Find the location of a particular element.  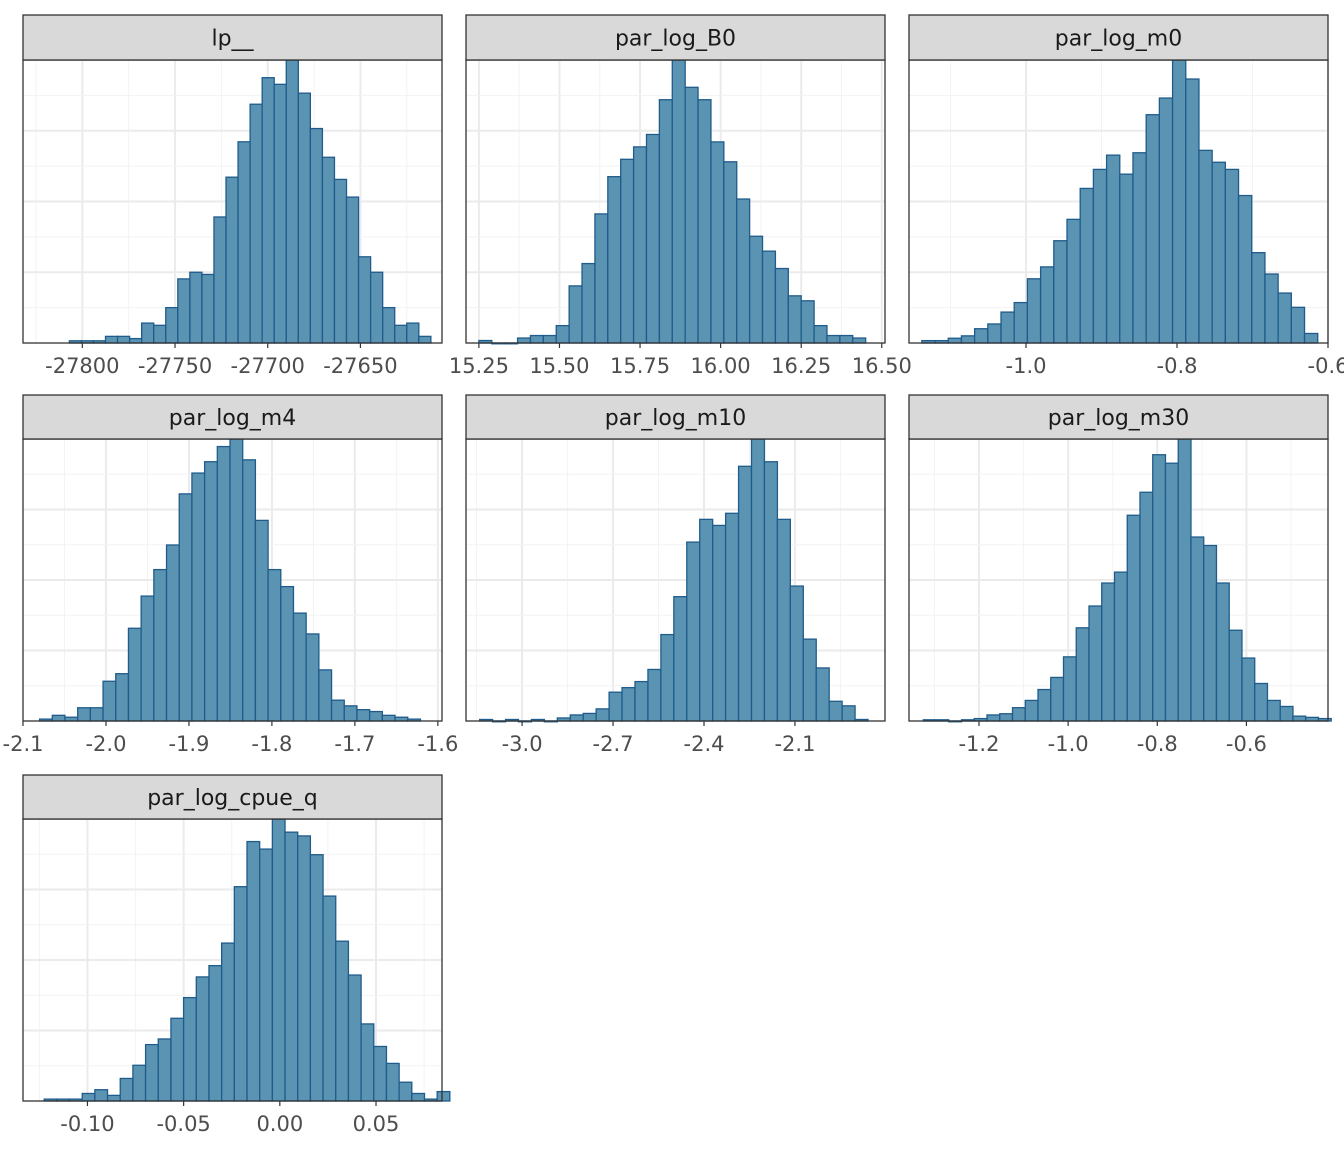

x-tick-label: 16.25 is located at coordinates (801, 366).